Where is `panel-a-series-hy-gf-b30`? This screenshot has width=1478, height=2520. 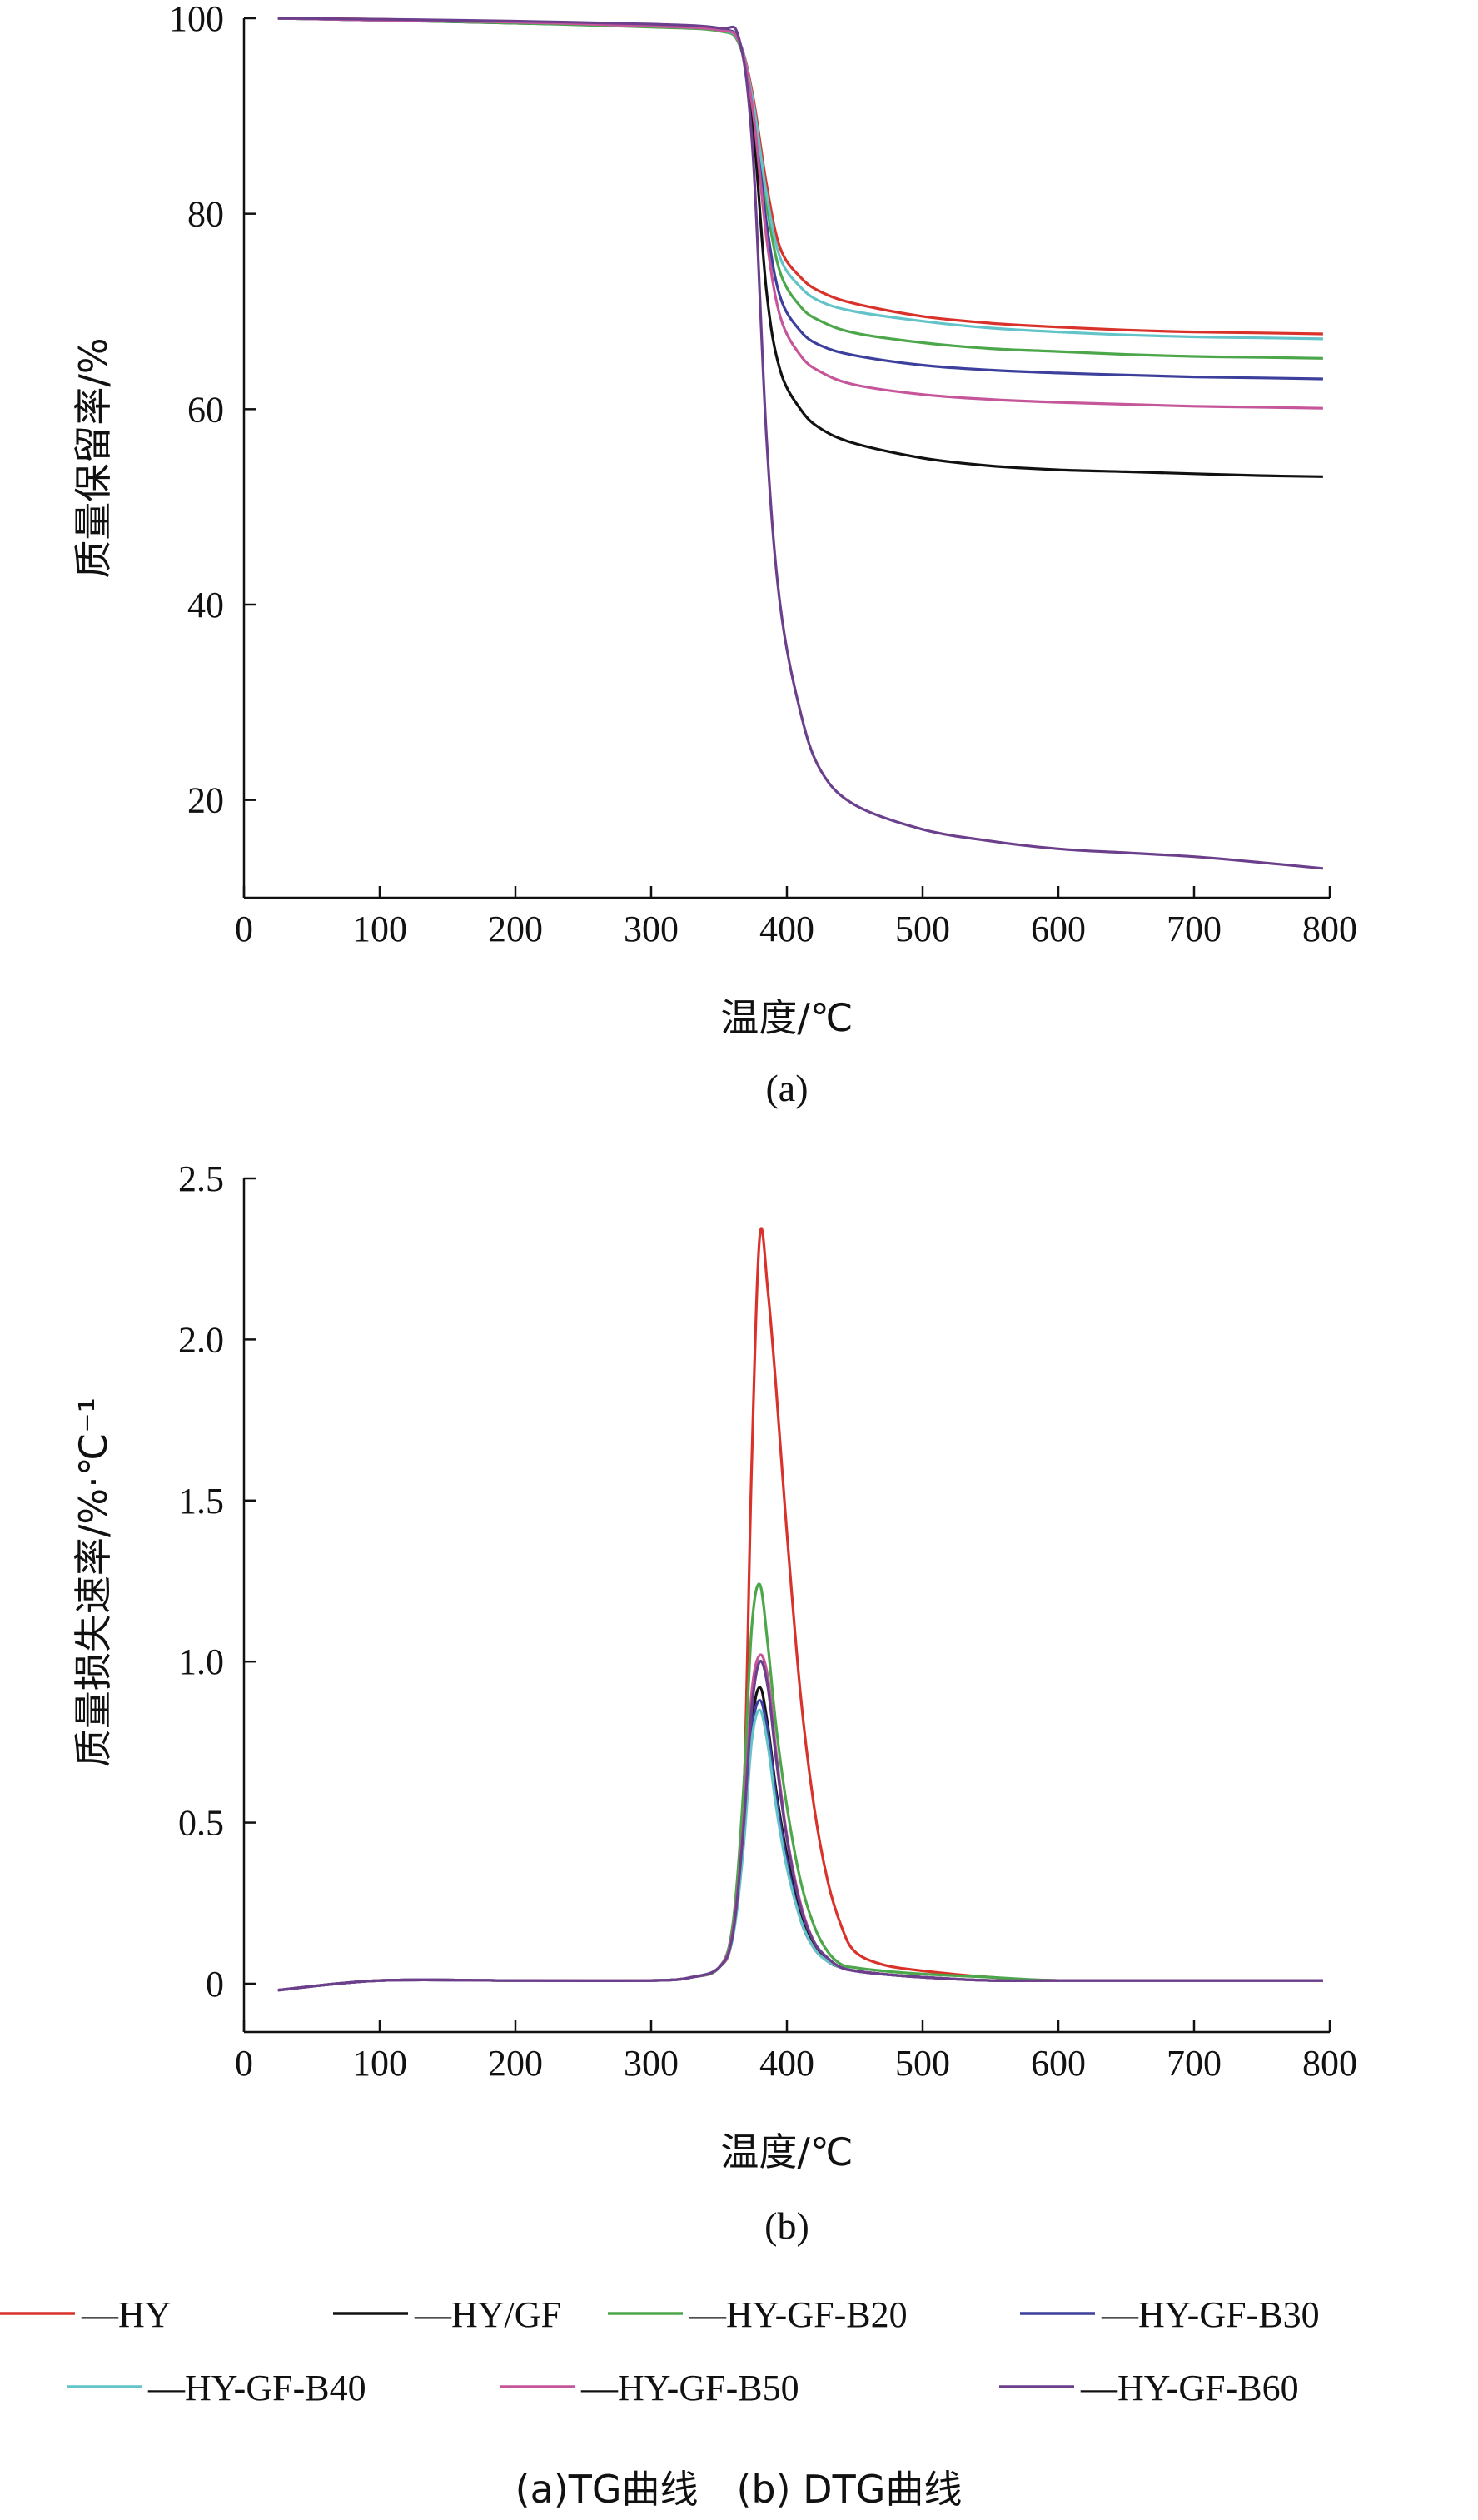 panel-a-series-hy-gf-b30 is located at coordinates (800, 199).